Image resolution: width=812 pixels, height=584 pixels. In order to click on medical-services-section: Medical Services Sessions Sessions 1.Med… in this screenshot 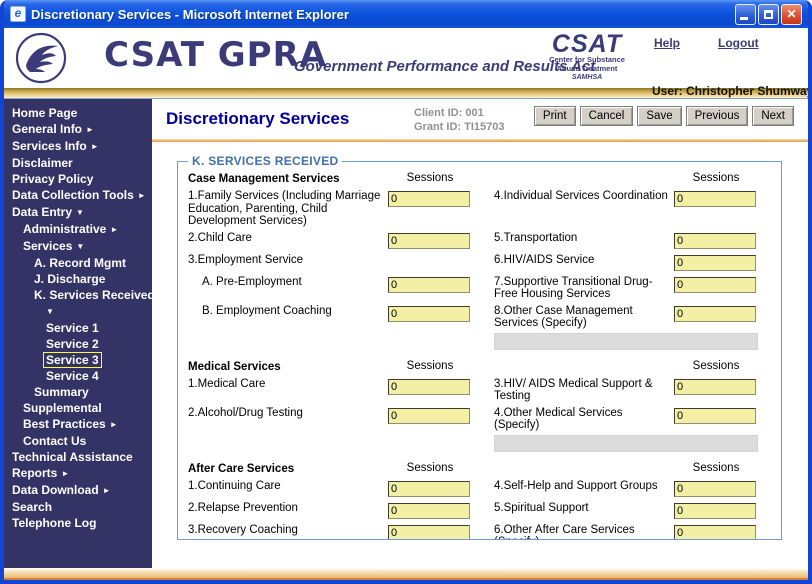, I will do `click(480, 407)`.